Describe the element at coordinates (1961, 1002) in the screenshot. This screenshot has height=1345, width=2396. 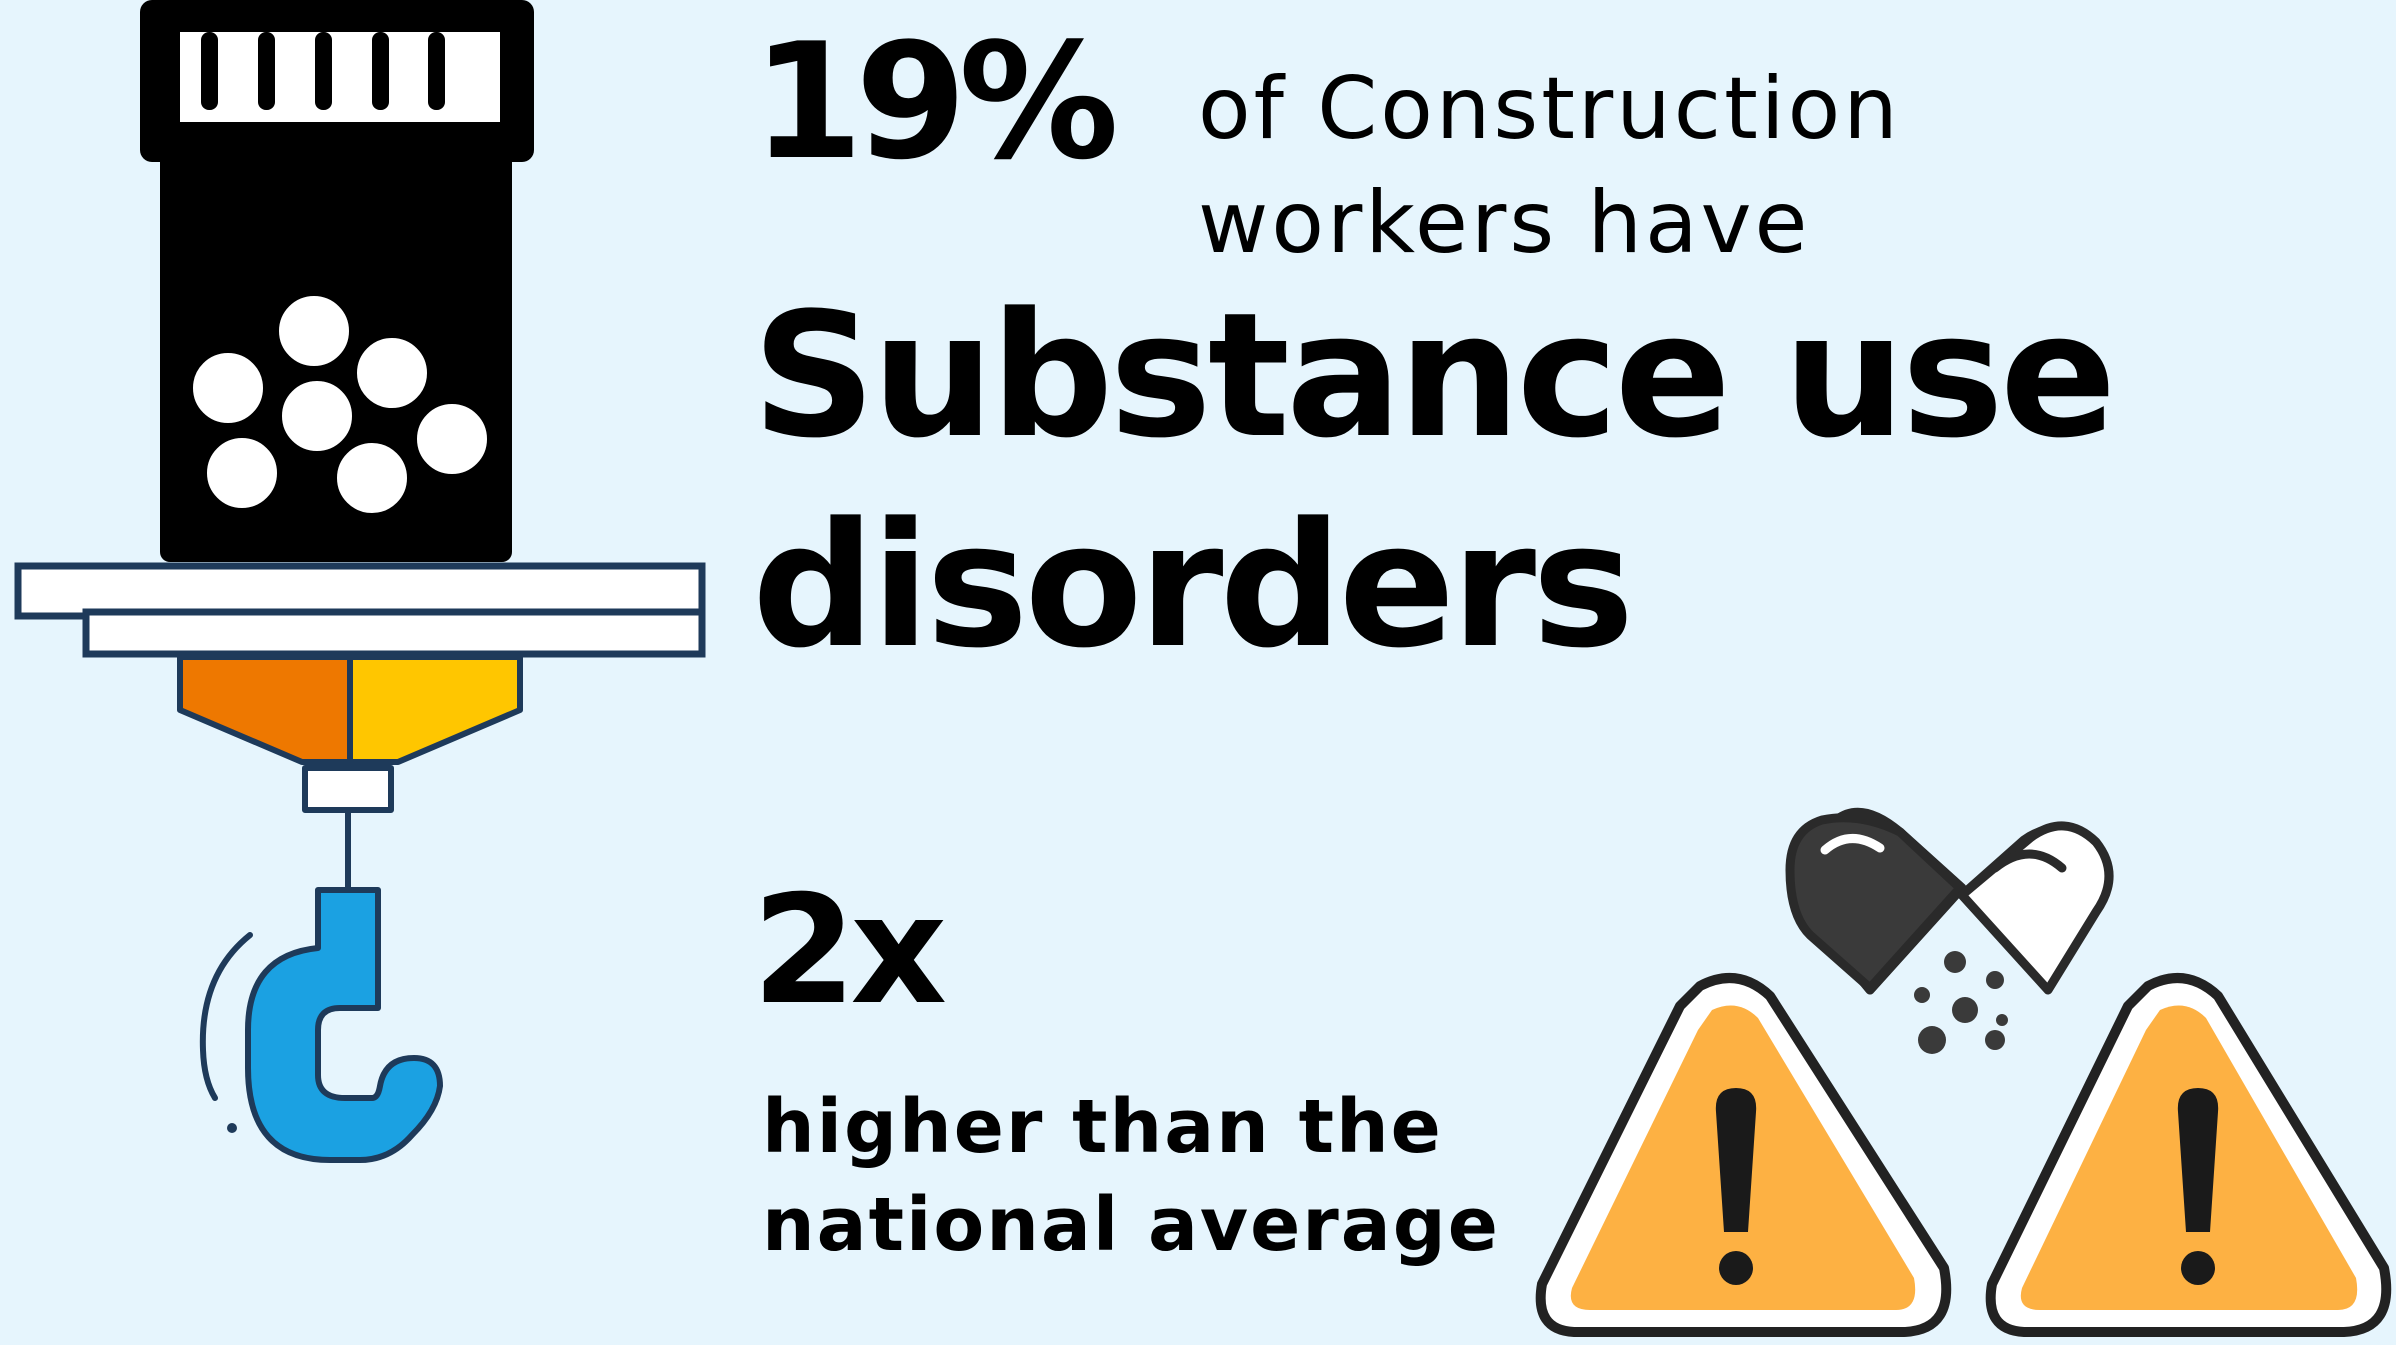
I see `pill-particles` at that location.